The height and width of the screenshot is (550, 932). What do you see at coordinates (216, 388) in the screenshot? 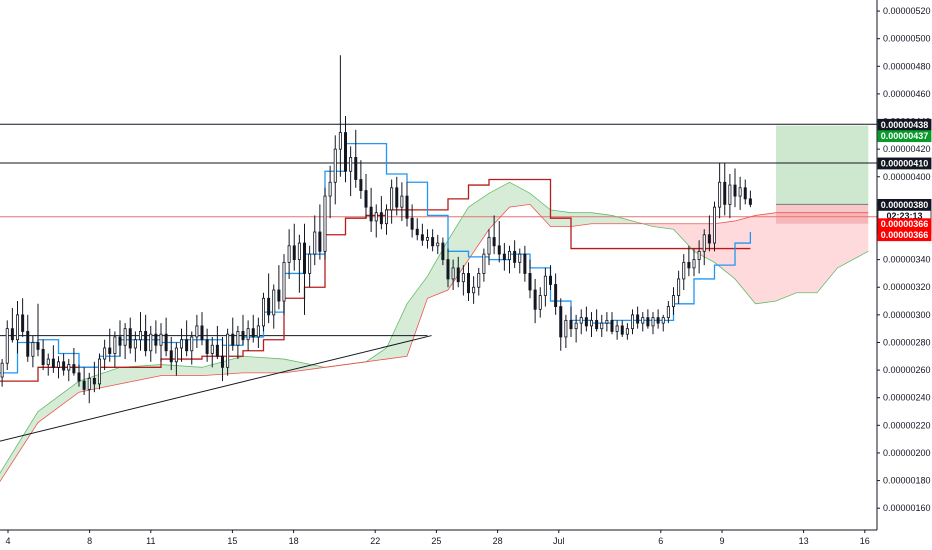
I see `trendline` at bounding box center [216, 388].